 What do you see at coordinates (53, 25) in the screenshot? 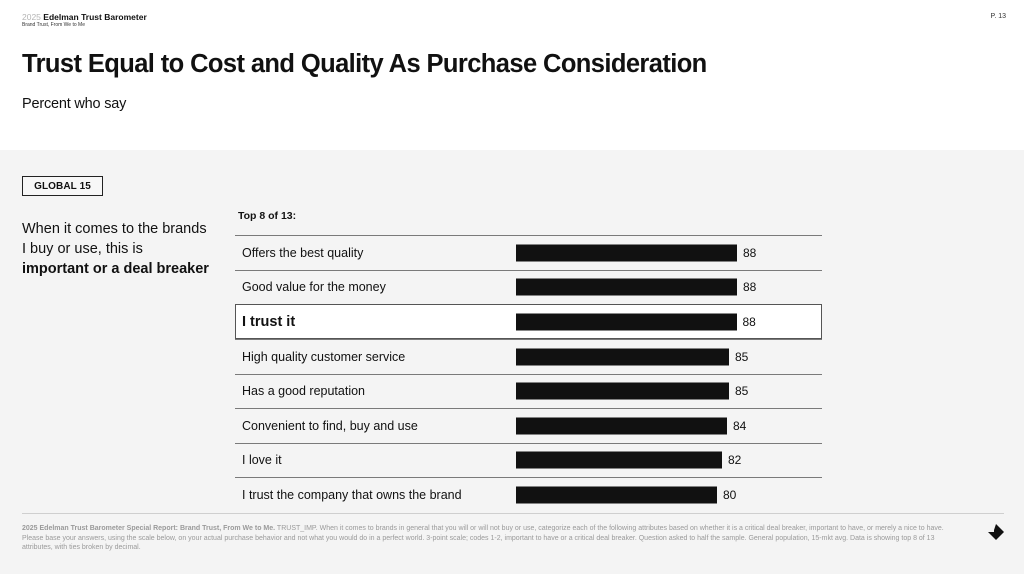
I see `brand-subtitle: Brand Trust, From We to Me` at bounding box center [53, 25].